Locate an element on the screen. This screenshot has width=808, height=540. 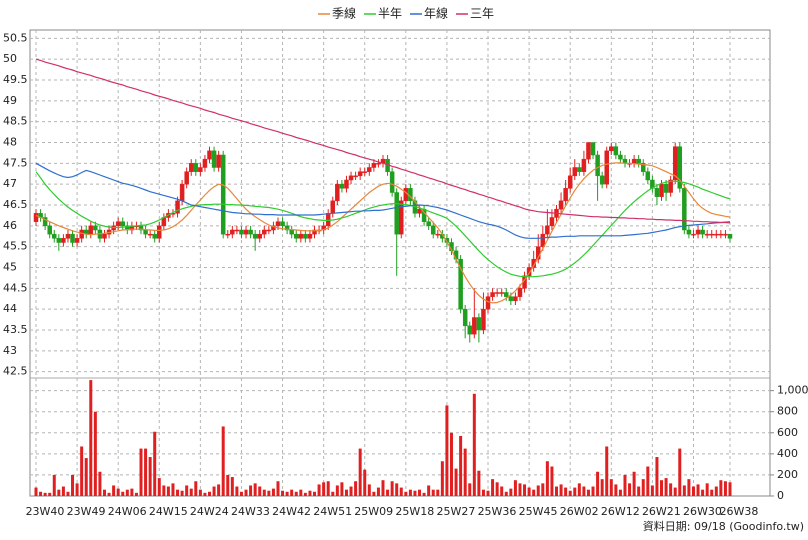
y-tick-label: 45 is located at coordinates (10, 267).